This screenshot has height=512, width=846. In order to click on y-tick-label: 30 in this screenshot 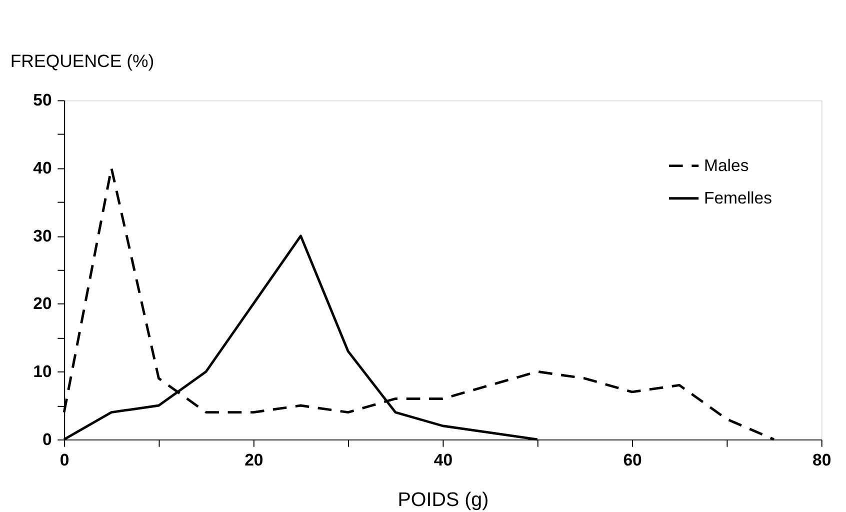, I will do `click(42, 236)`.